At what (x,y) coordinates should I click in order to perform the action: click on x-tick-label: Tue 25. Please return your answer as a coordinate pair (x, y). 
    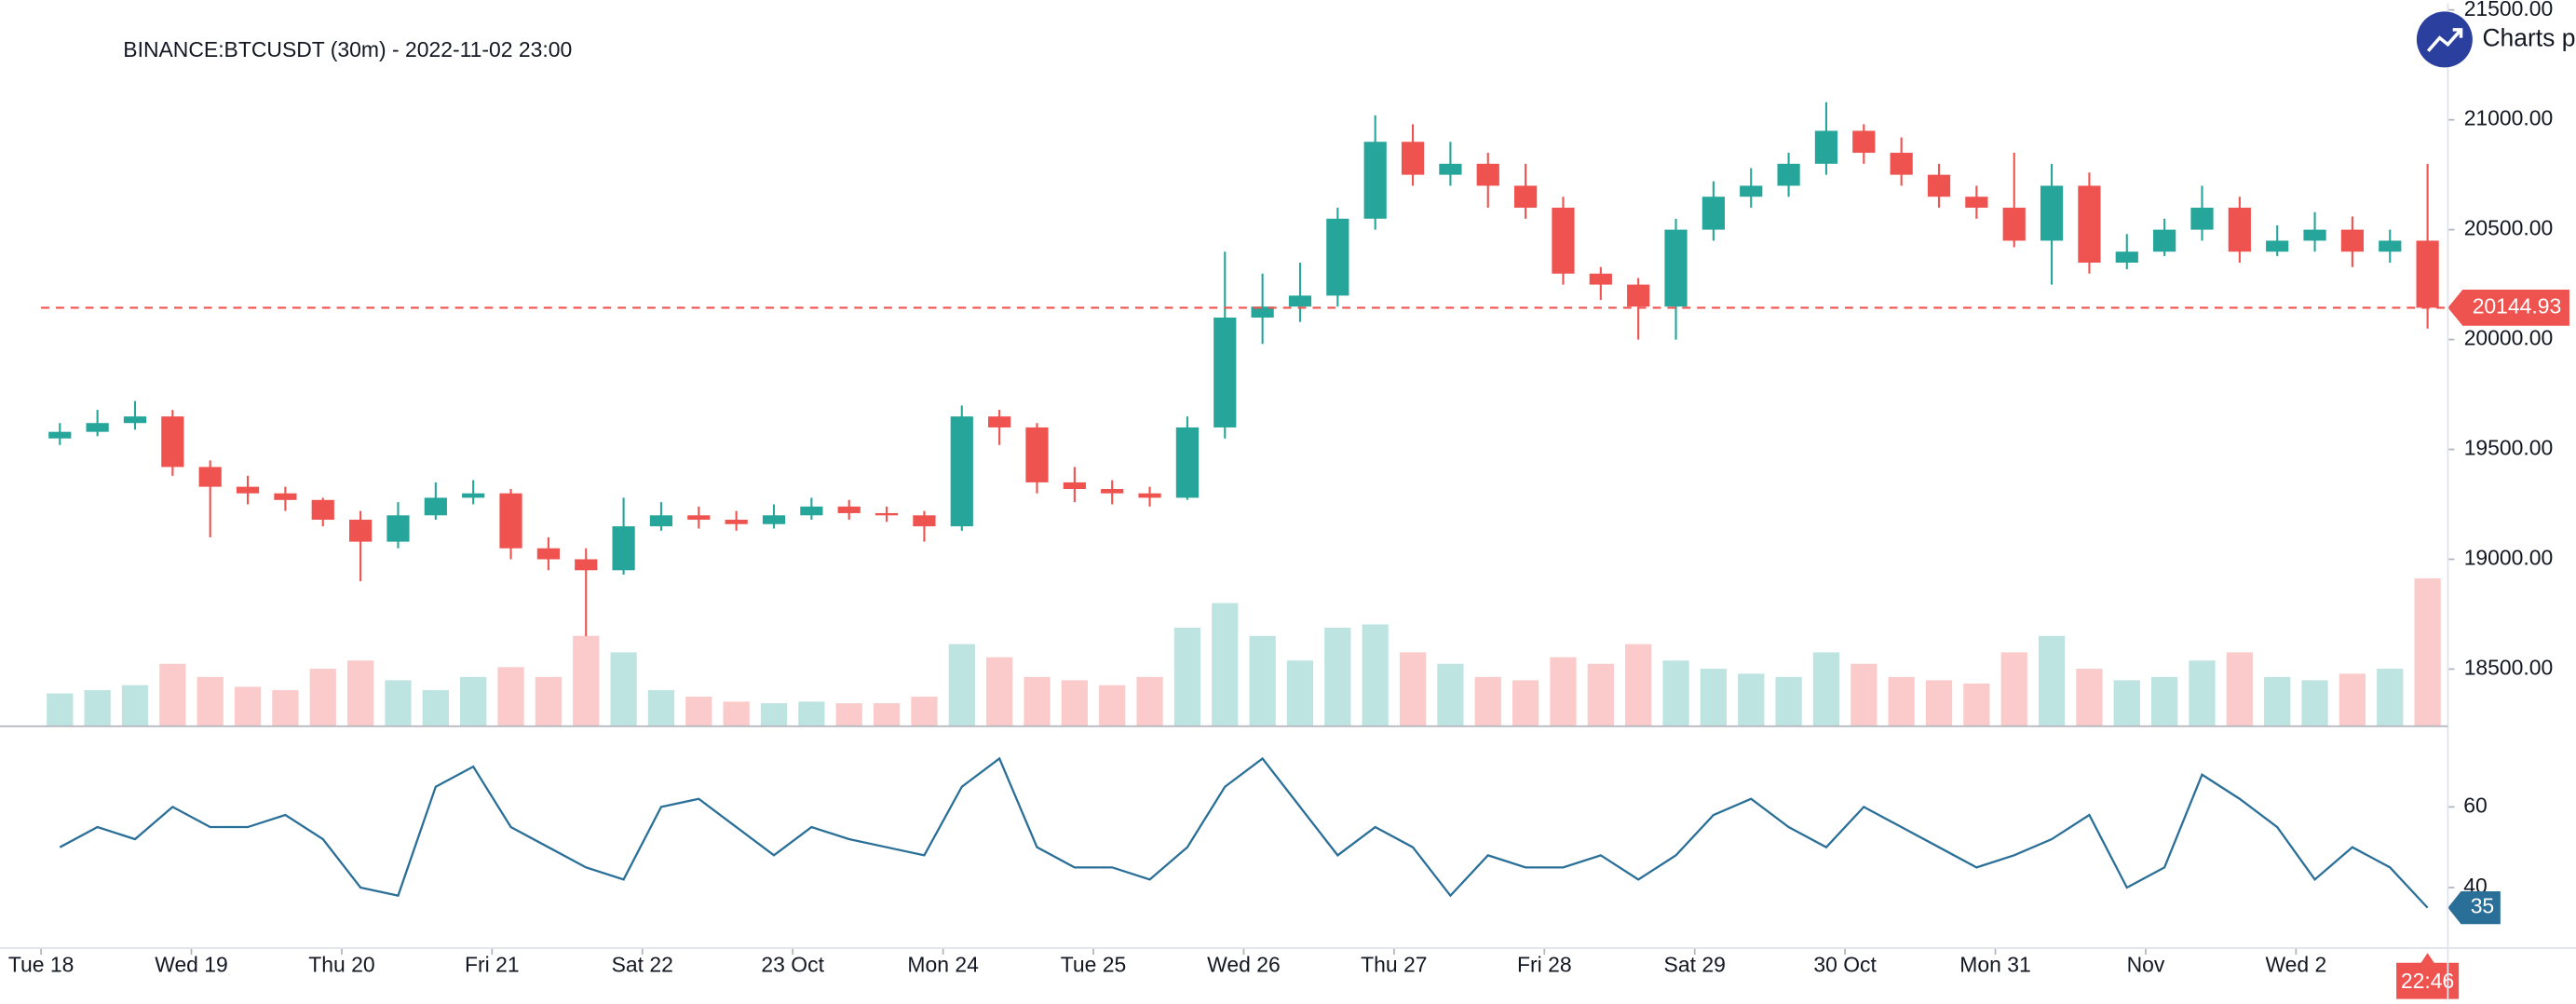
    Looking at the image, I should click on (1094, 964).